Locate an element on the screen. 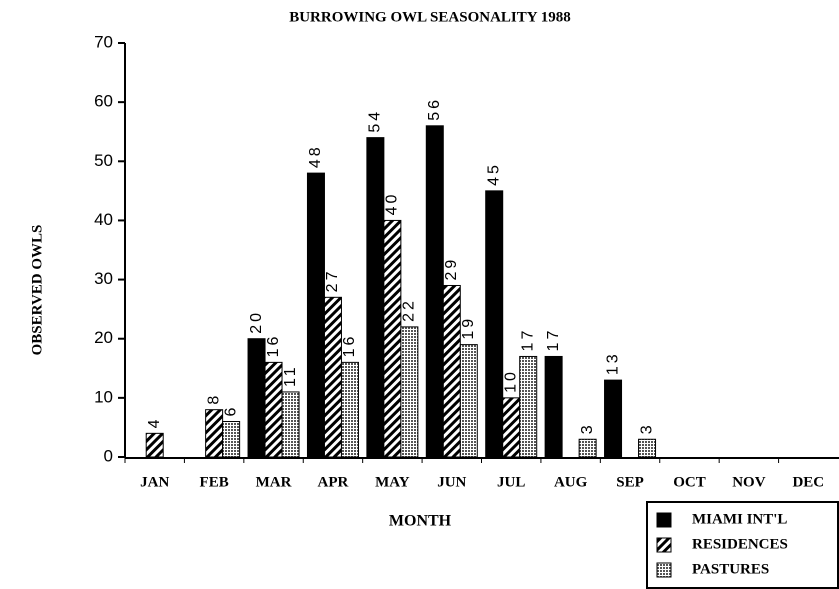 This screenshot has width=839, height=589. data-label: 56 is located at coordinates (434, 109).